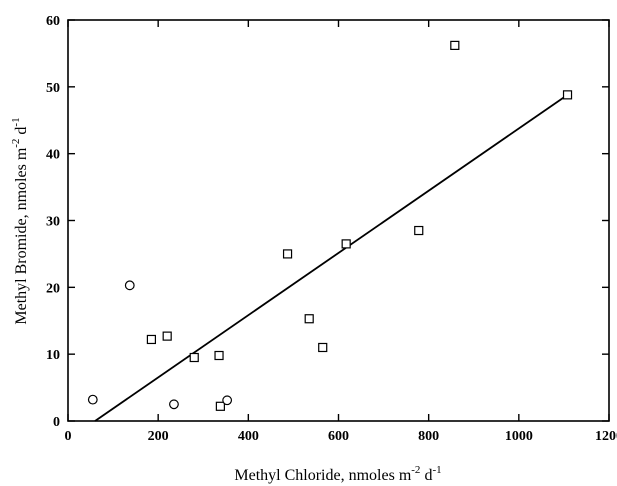 The width and height of the screenshot is (617, 486). What do you see at coordinates (20, 220) in the screenshot?
I see `y-axis-title: Methyl Bromide, nmoles m-2 d-1` at bounding box center [20, 220].